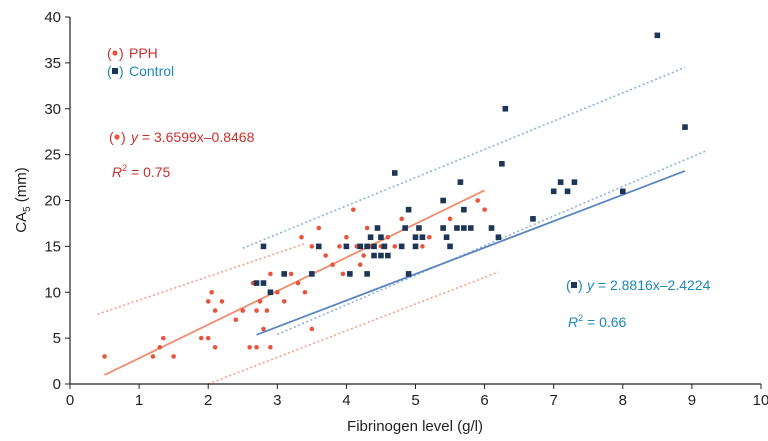  What do you see at coordinates (648, 285) in the screenshot?
I see `control-equation-text: y = 2.8816x–2.4224` at bounding box center [648, 285].